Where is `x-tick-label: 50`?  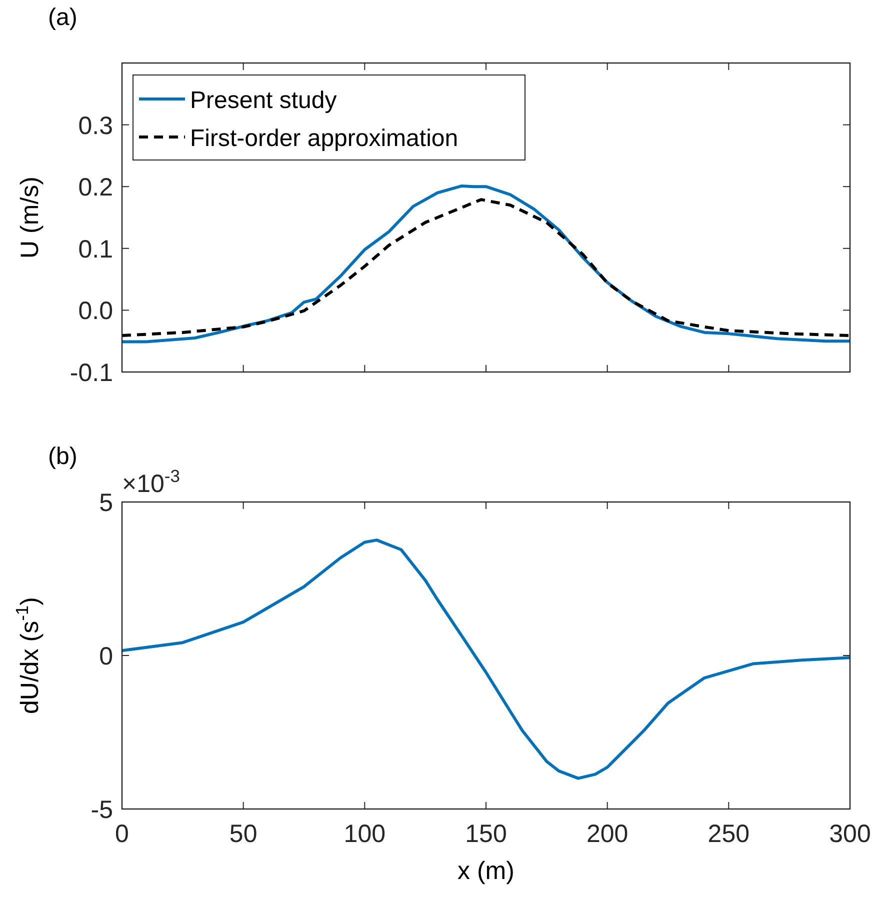 x-tick-label: 50 is located at coordinates (243, 834).